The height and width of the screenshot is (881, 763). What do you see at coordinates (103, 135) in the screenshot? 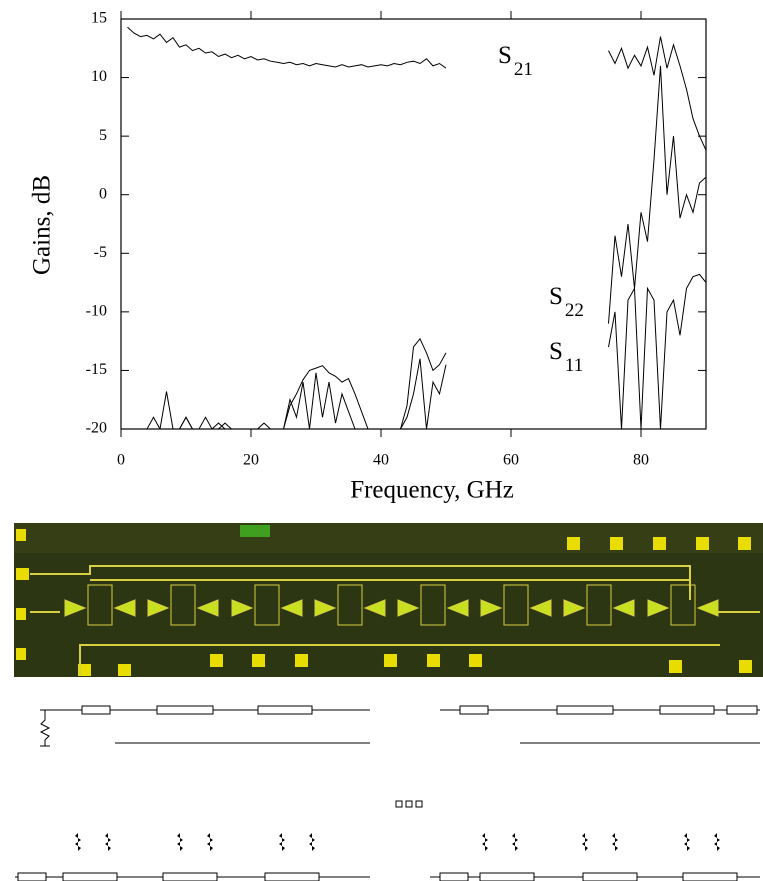
I see `y-tick-label: 5` at bounding box center [103, 135].